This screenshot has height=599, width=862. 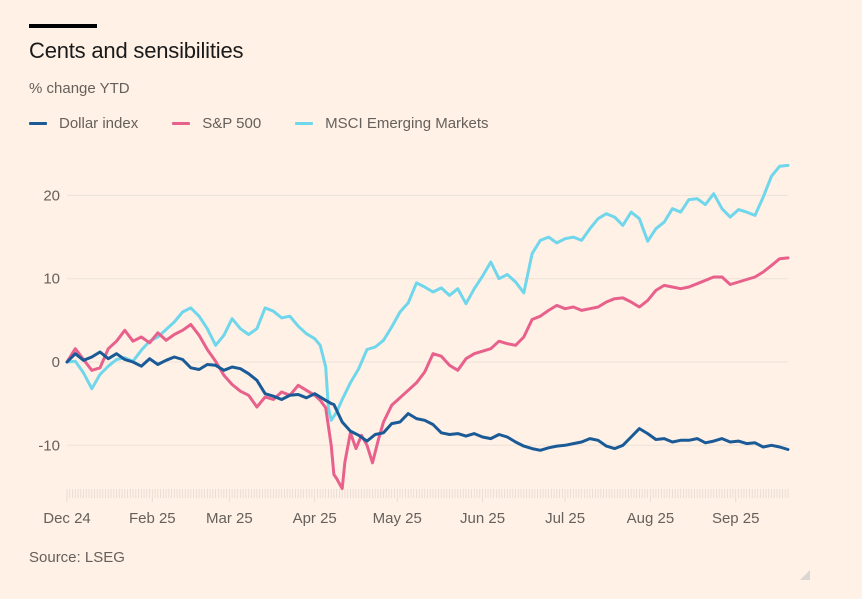 What do you see at coordinates (63, 26) in the screenshot?
I see `title-rule` at bounding box center [63, 26].